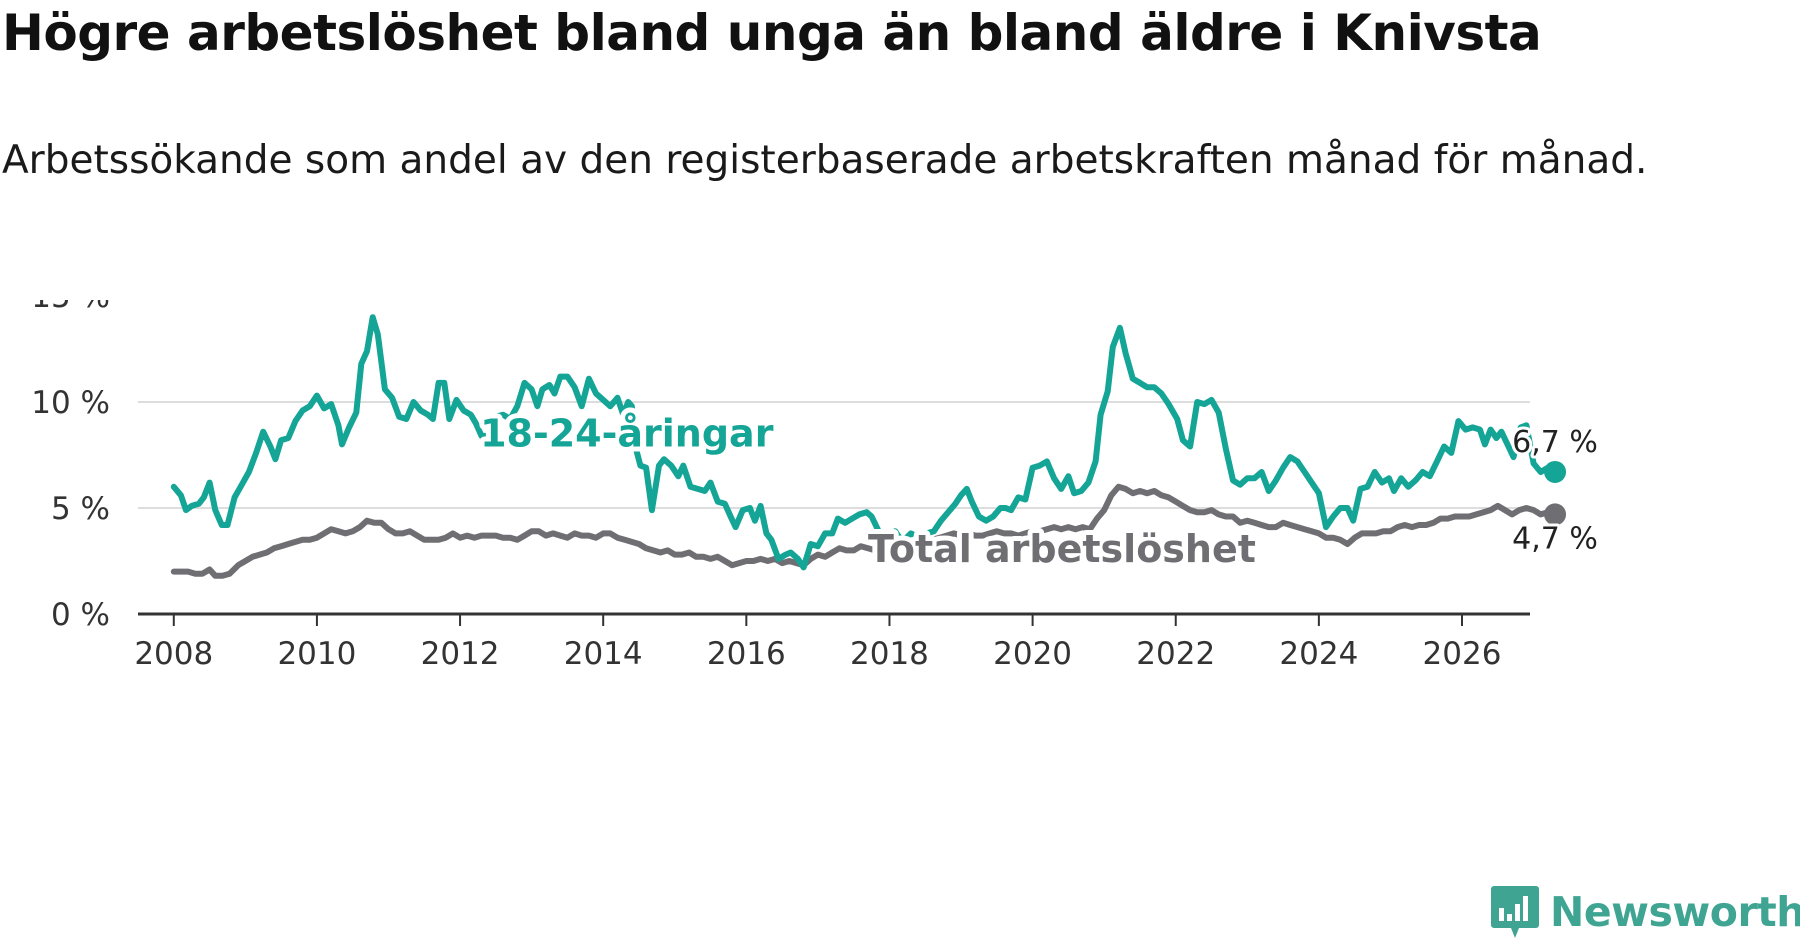 The width and height of the screenshot is (1800, 948). Describe the element at coordinates (1555, 442) in the screenshot. I see `series-end-label: 6,7 %` at that location.